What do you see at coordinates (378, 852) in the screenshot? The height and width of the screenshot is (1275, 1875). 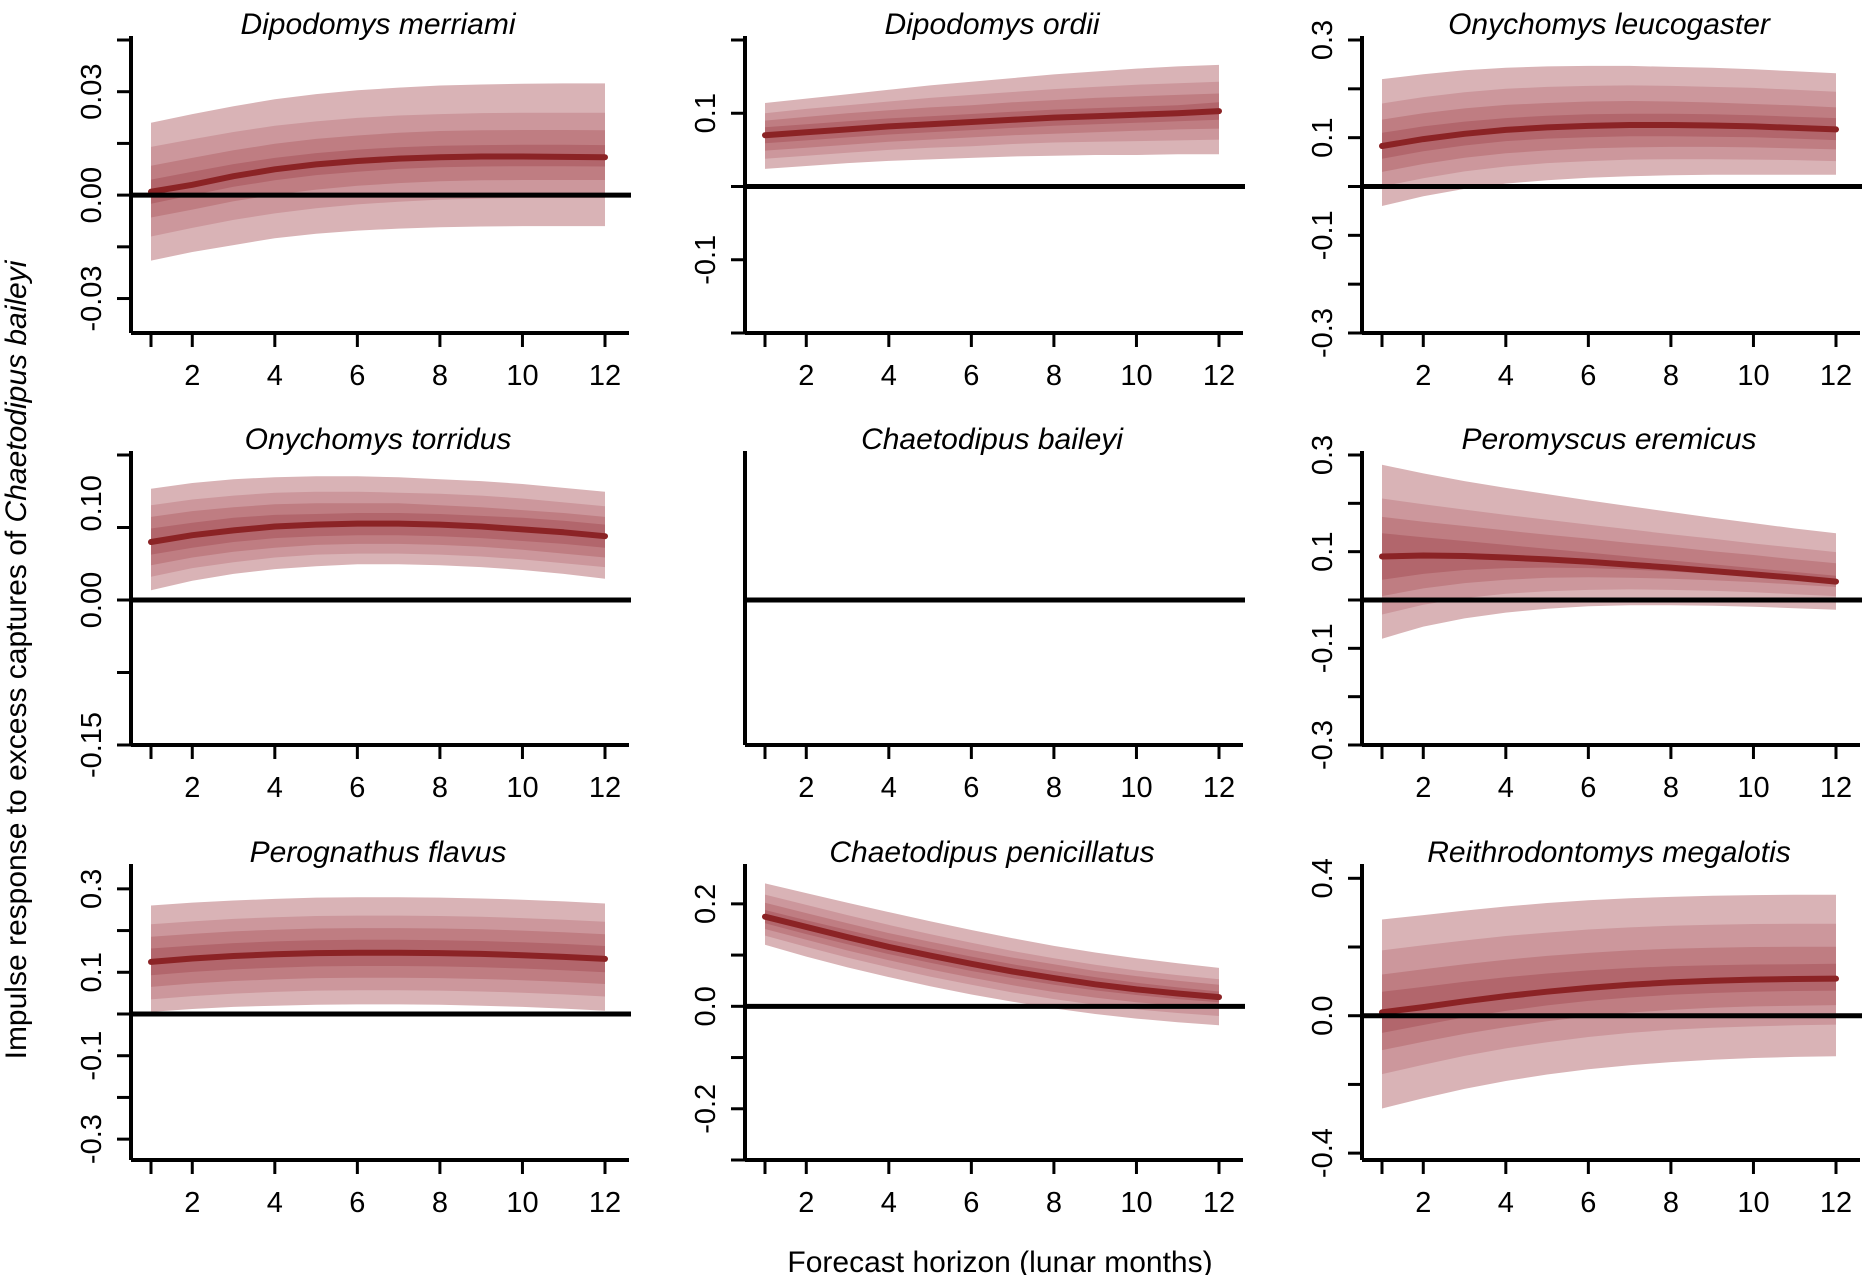 I see `panel-title: Perognathus flavus` at bounding box center [378, 852].